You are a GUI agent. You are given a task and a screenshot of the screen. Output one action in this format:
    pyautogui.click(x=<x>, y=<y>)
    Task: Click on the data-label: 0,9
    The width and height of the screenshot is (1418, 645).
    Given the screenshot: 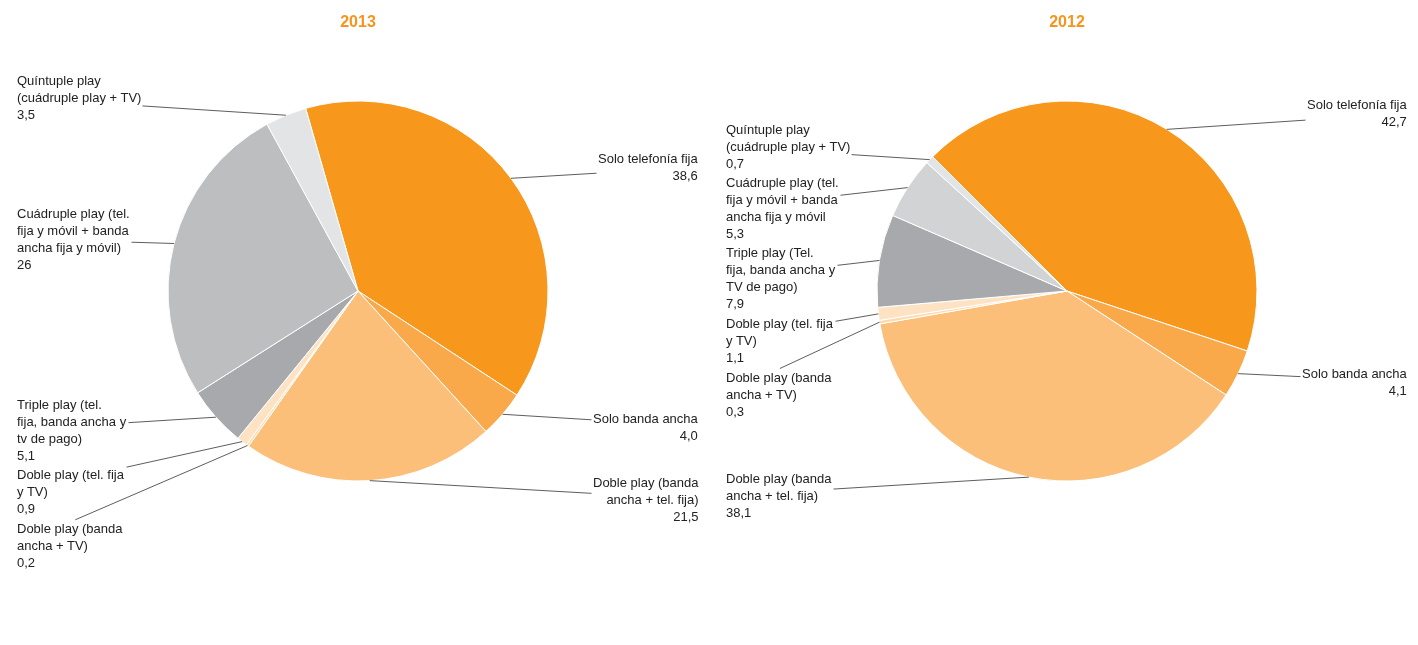 What is the action you would take?
    pyautogui.click(x=26, y=508)
    